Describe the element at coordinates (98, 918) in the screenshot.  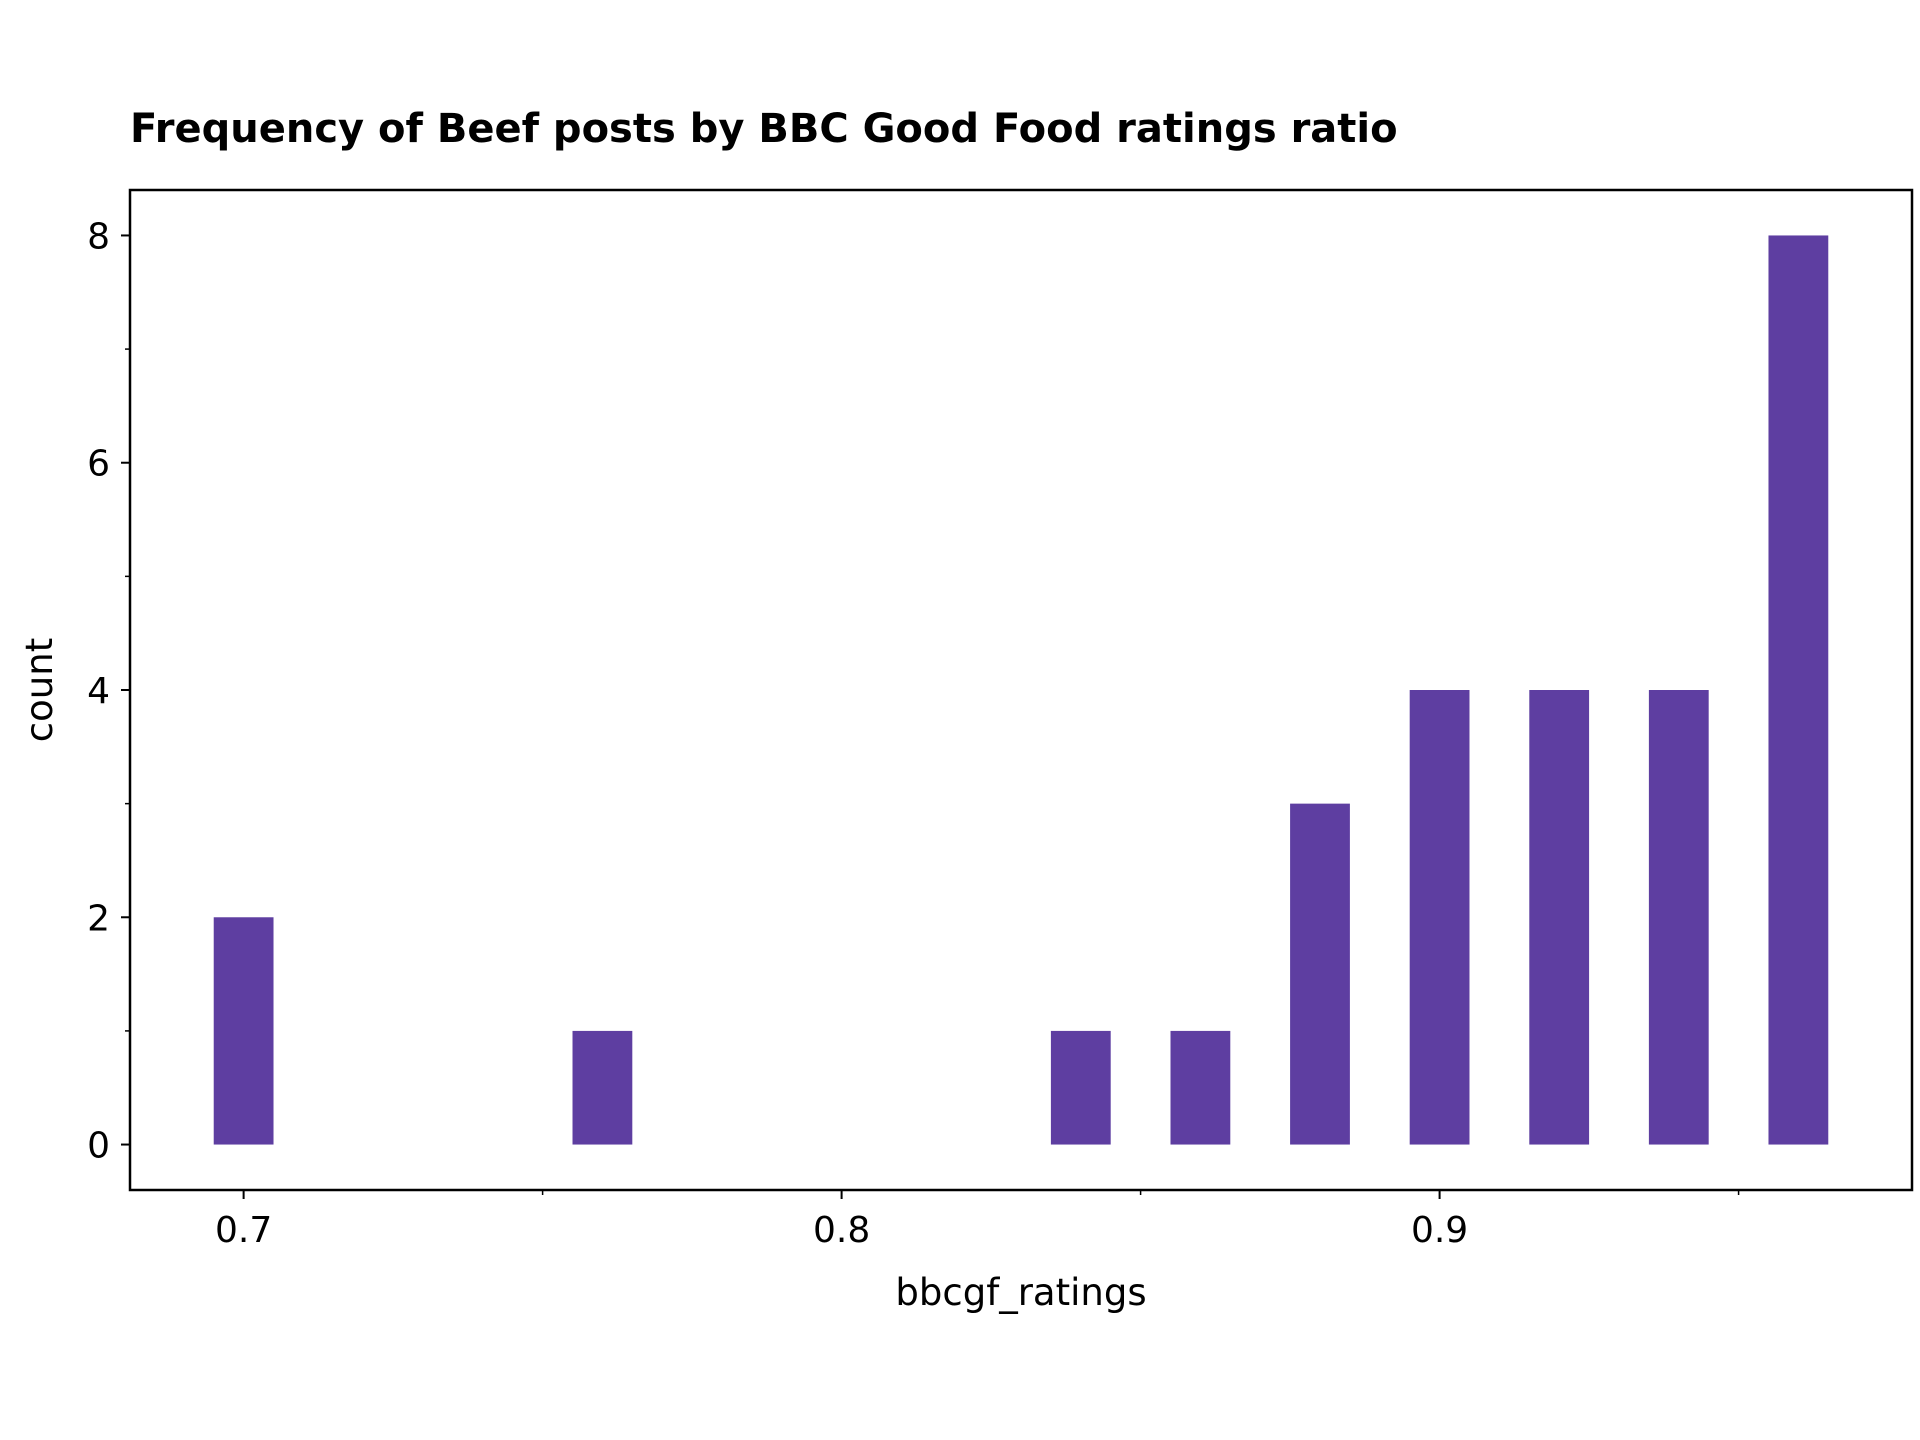
I see `y-tick-label: 2` at that location.